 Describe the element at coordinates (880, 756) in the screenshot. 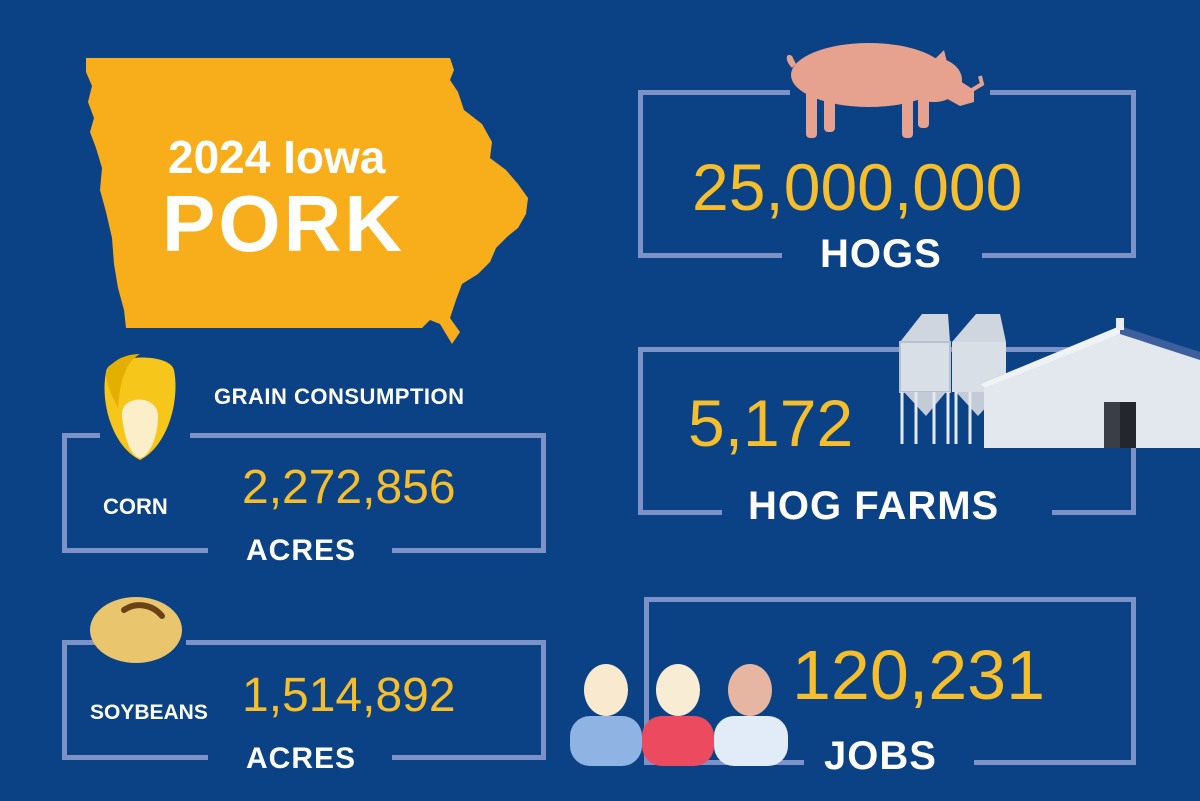

I see `jobs-label: JOBS` at that location.